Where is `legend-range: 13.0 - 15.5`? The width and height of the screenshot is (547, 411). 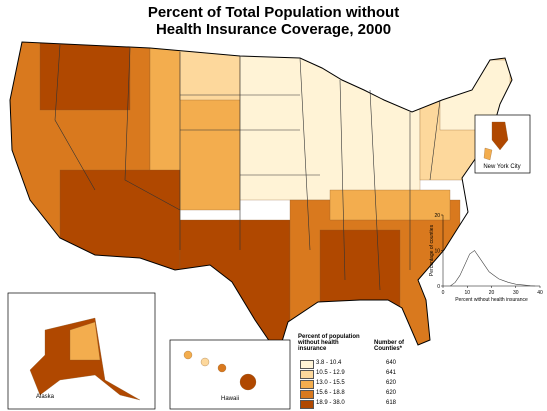
legend-range: 13.0 - 15.5 is located at coordinates (330, 383).